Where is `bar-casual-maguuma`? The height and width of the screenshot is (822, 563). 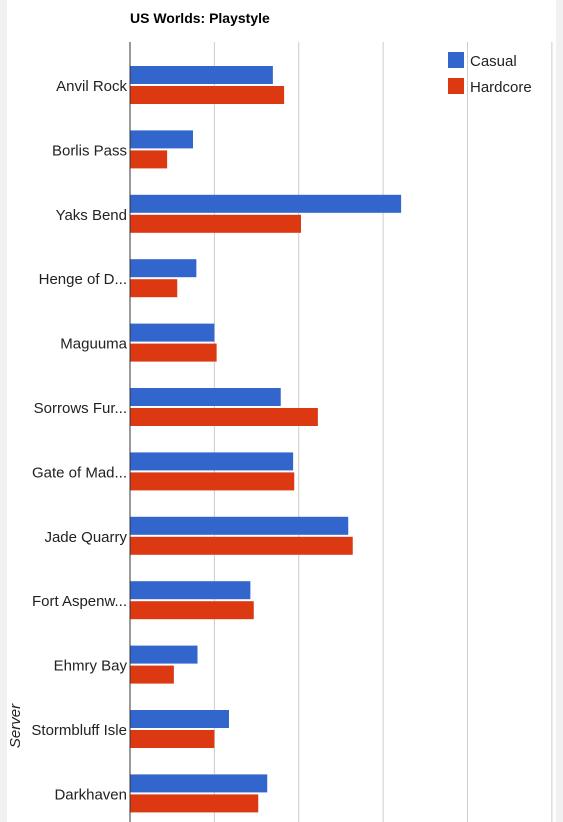 bar-casual-maguuma is located at coordinates (172, 332).